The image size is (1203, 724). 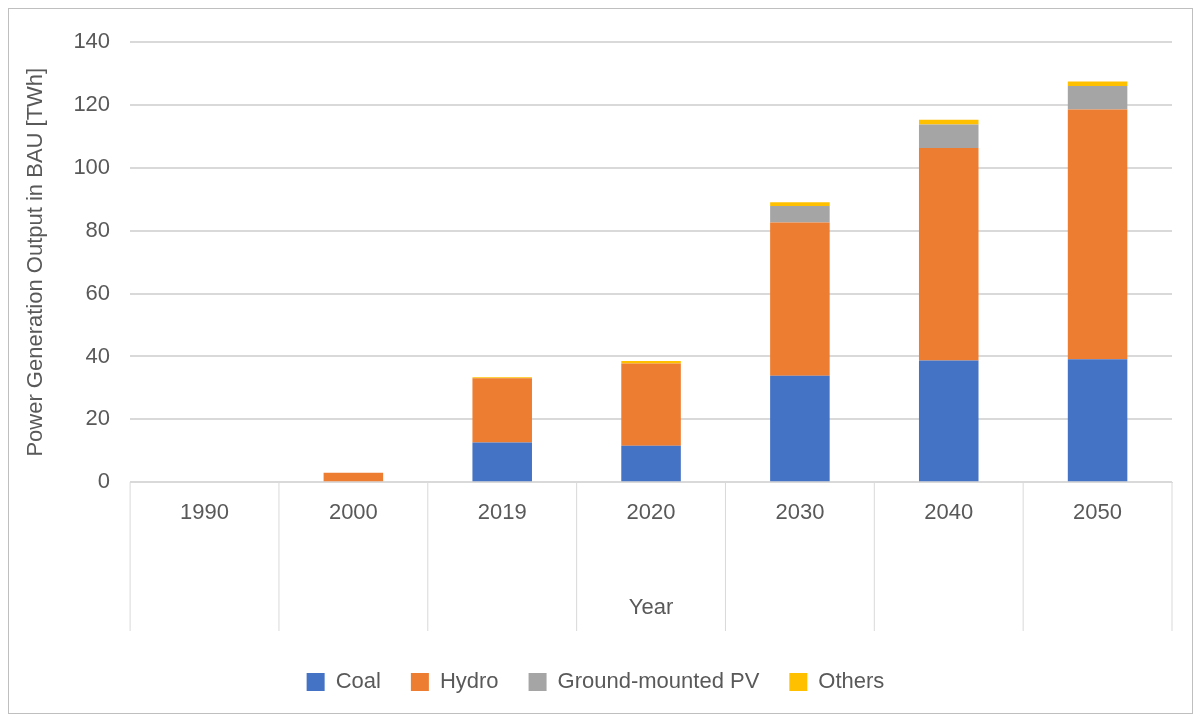 I want to click on y-tick-label: 80, so click(x=98, y=229).